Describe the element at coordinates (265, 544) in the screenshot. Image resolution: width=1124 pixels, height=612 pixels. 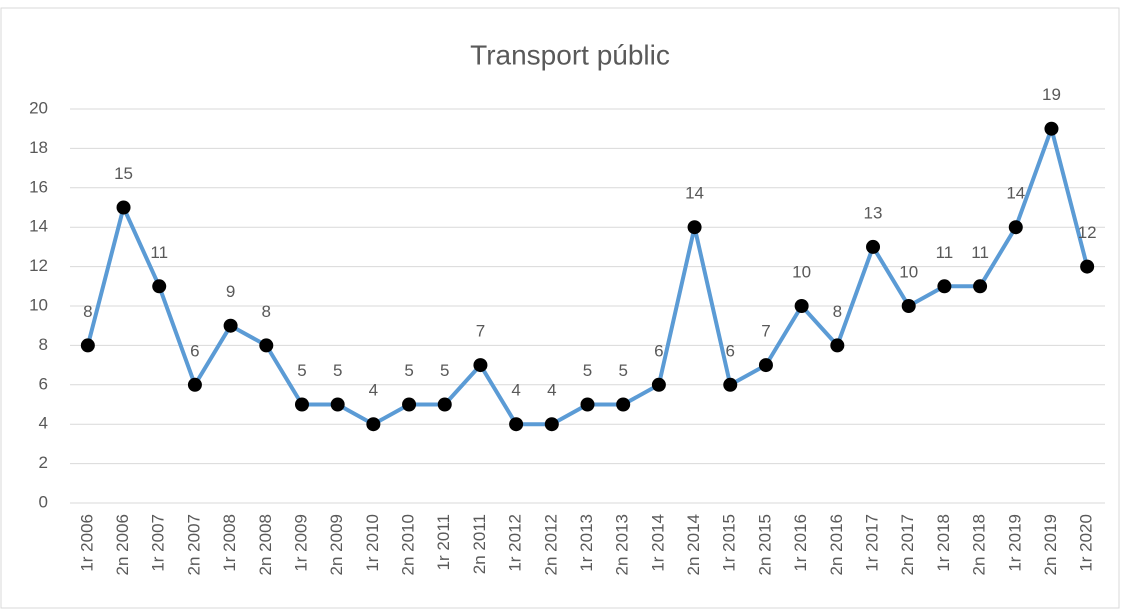
I see `x-tick-label: 2n 2008` at that location.